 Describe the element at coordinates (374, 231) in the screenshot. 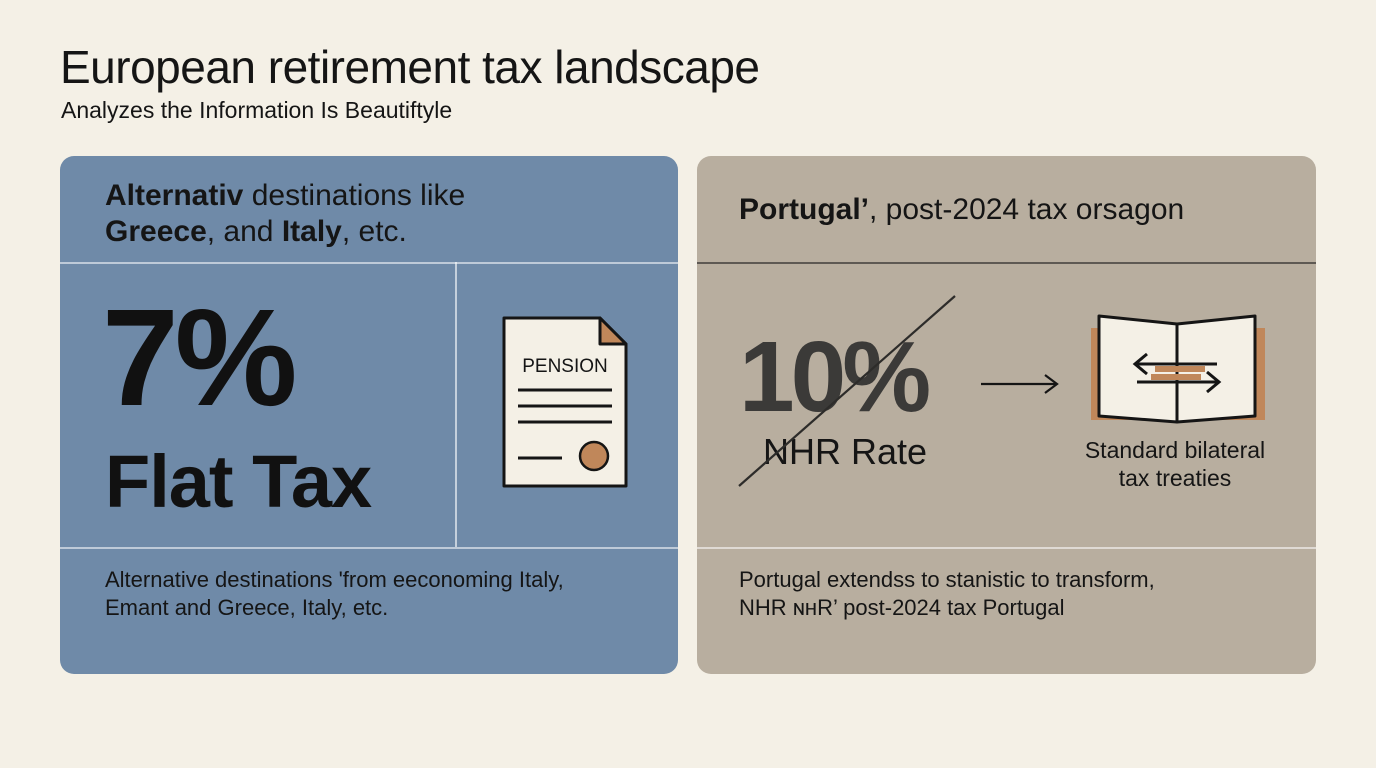

I see `left-heading-rest-2: , etc.` at that location.